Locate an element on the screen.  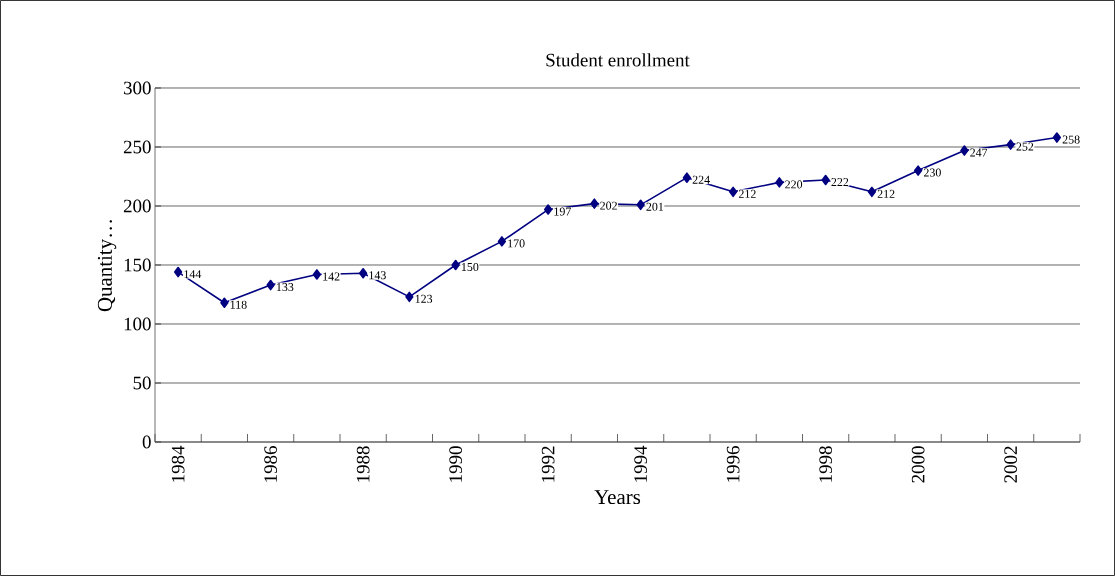
data-label: 258 is located at coordinates (1071, 139).